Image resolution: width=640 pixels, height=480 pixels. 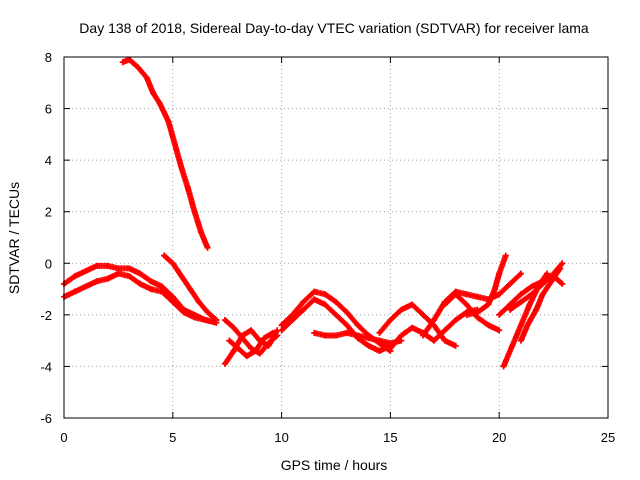 What do you see at coordinates (46, 366) in the screenshot?
I see `y-tick-label: -4` at bounding box center [46, 366].